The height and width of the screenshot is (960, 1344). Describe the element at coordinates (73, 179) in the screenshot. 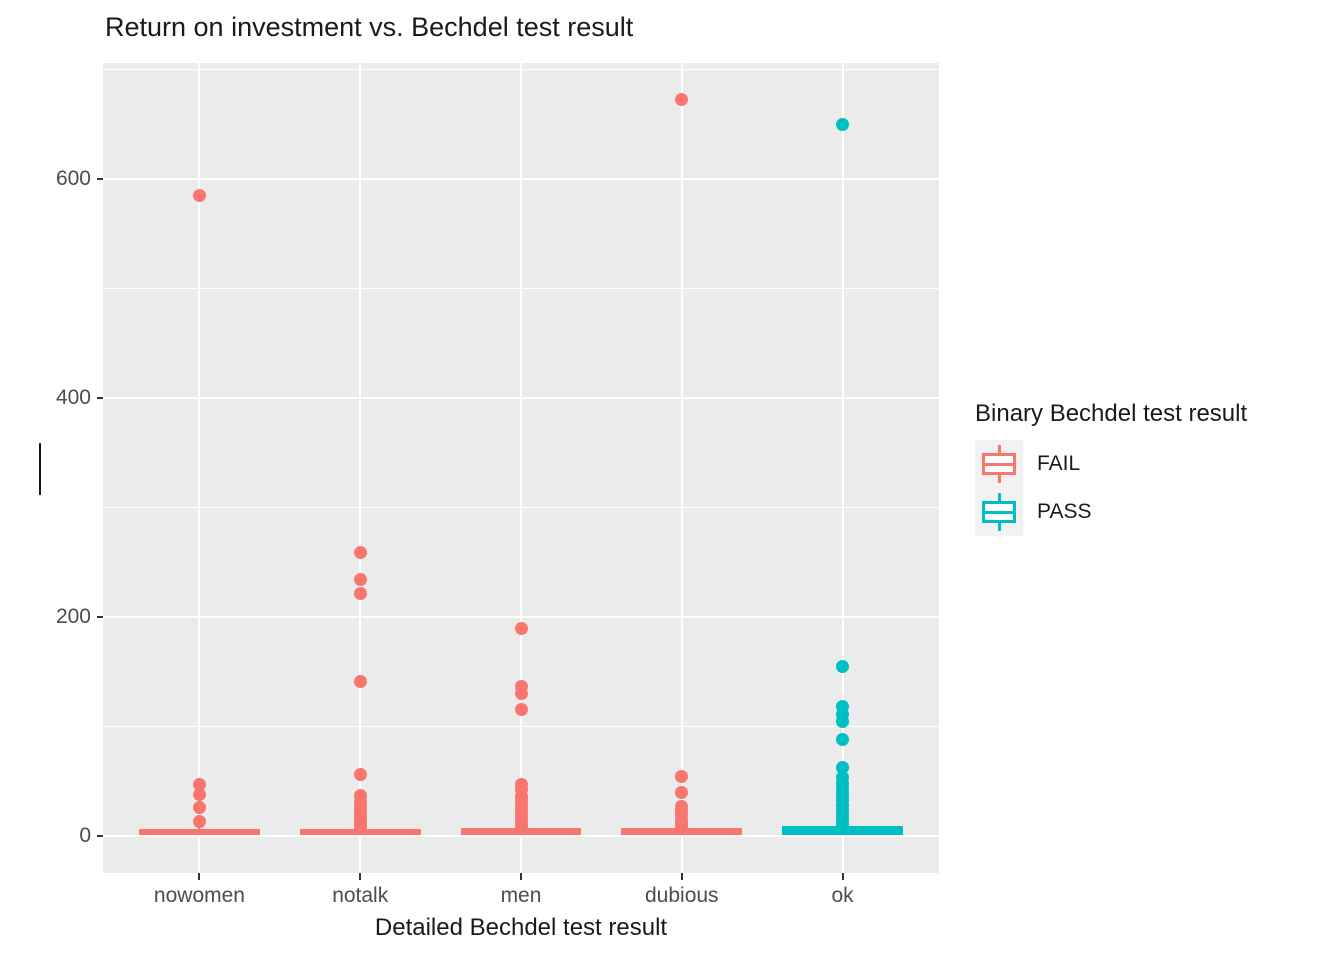

I see `y-tick-label: 600` at that location.